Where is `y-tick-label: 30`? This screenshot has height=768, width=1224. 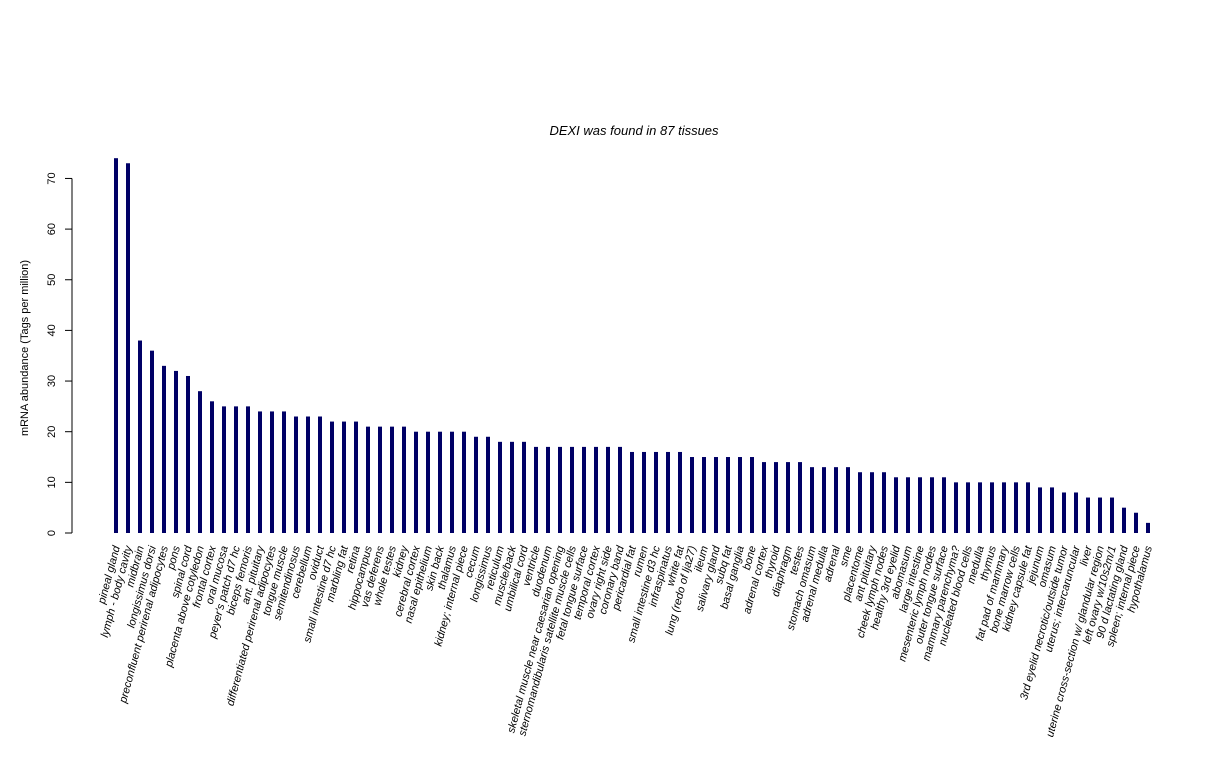
y-tick-label: 30 is located at coordinates (52, 381).